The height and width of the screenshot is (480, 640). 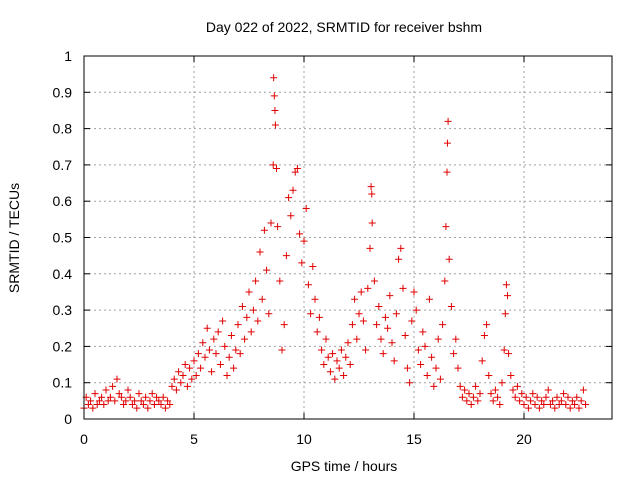 What do you see at coordinates (63, 238) in the screenshot?
I see `y-tick-label: 0.5` at bounding box center [63, 238].